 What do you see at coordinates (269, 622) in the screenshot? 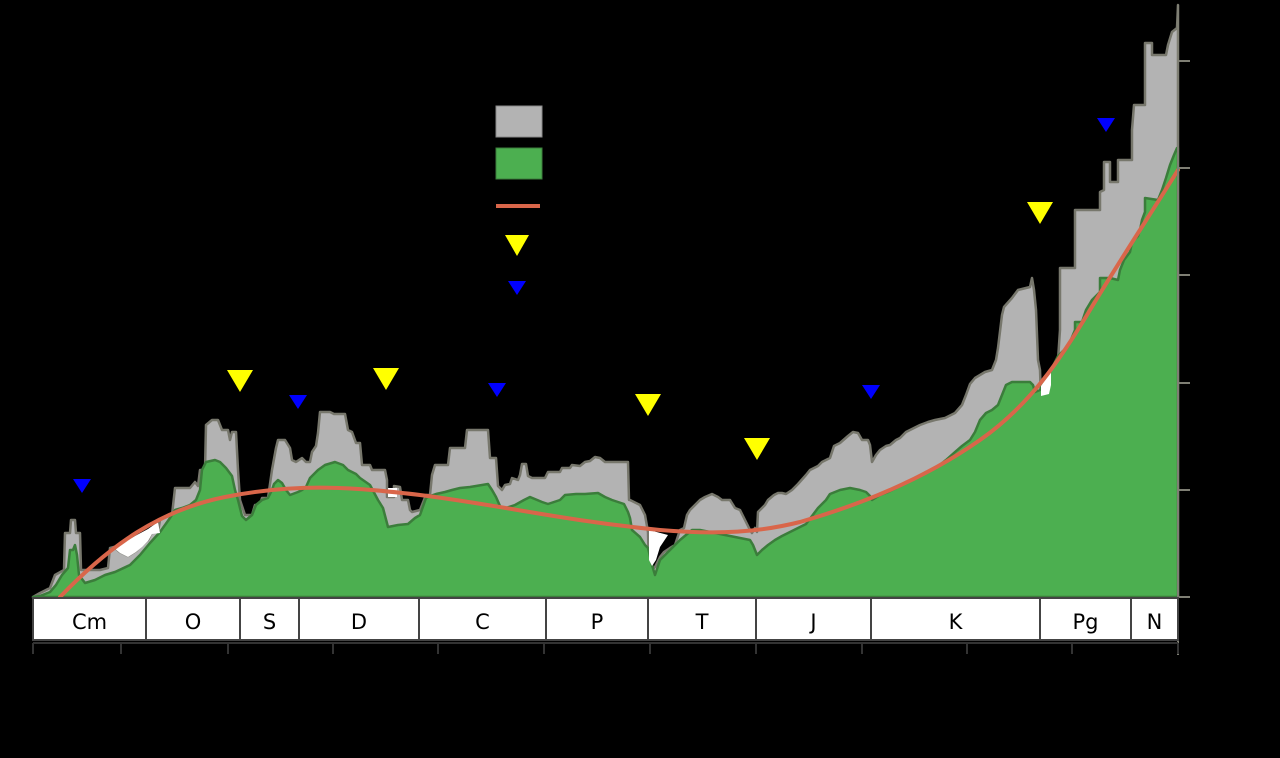
I see `period-label: S` at bounding box center [269, 622].